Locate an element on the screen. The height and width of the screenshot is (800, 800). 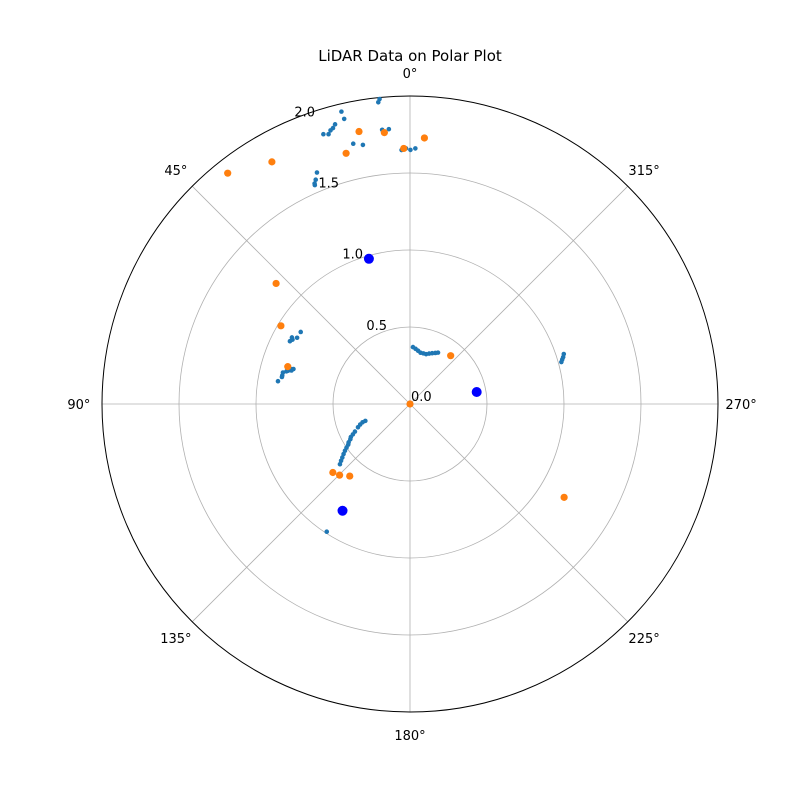
theta-tick-label: 90° is located at coordinates (78, 405).